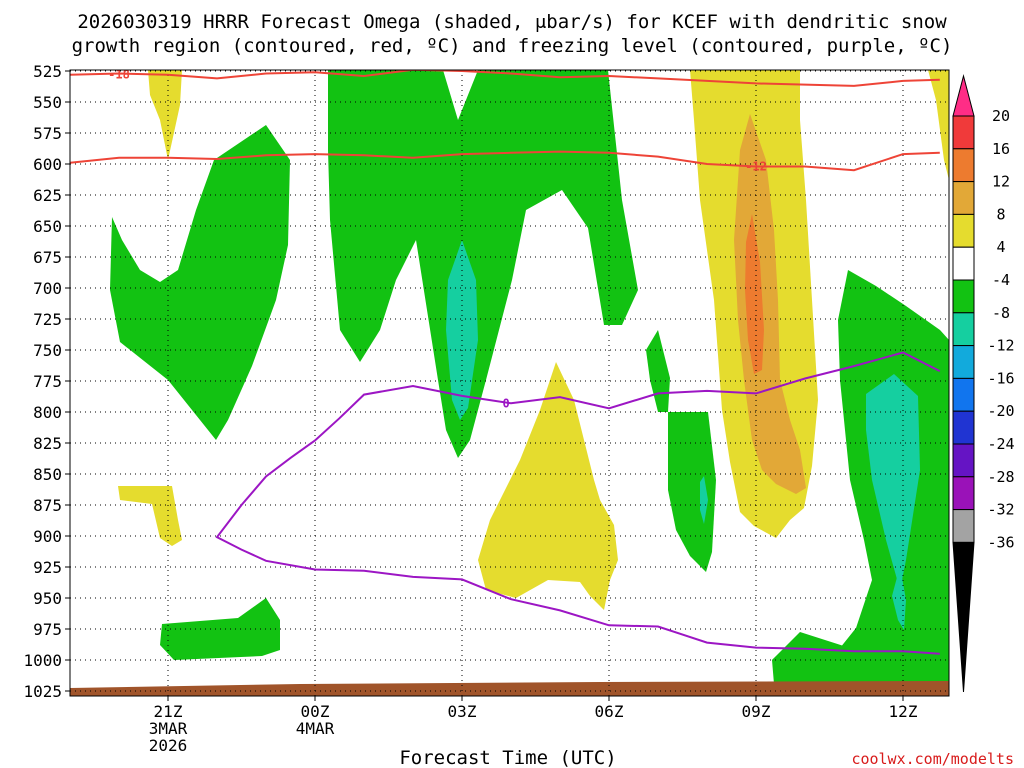 The width and height of the screenshot is (1024, 768). Describe the element at coordinates (1000, 378) in the screenshot. I see `colorbar-label: -16` at that location.